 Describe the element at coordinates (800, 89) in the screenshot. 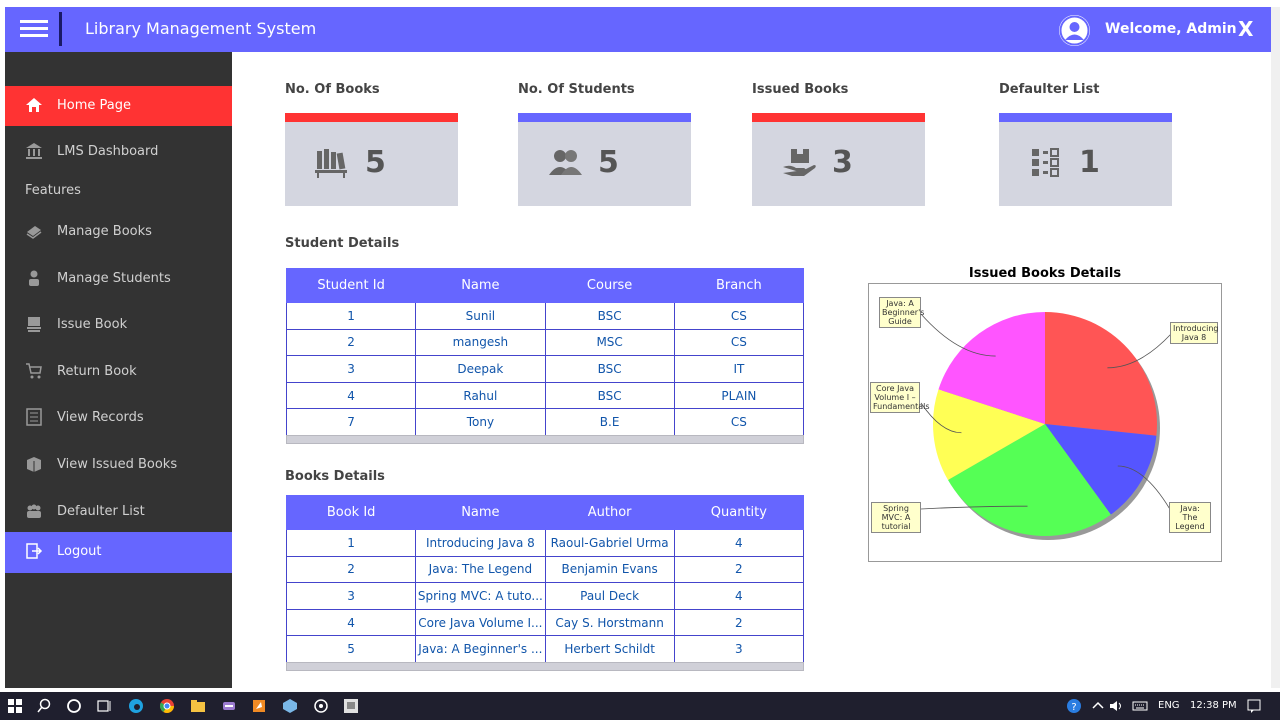

I see `stat-title-issued: Issued Books` at that location.